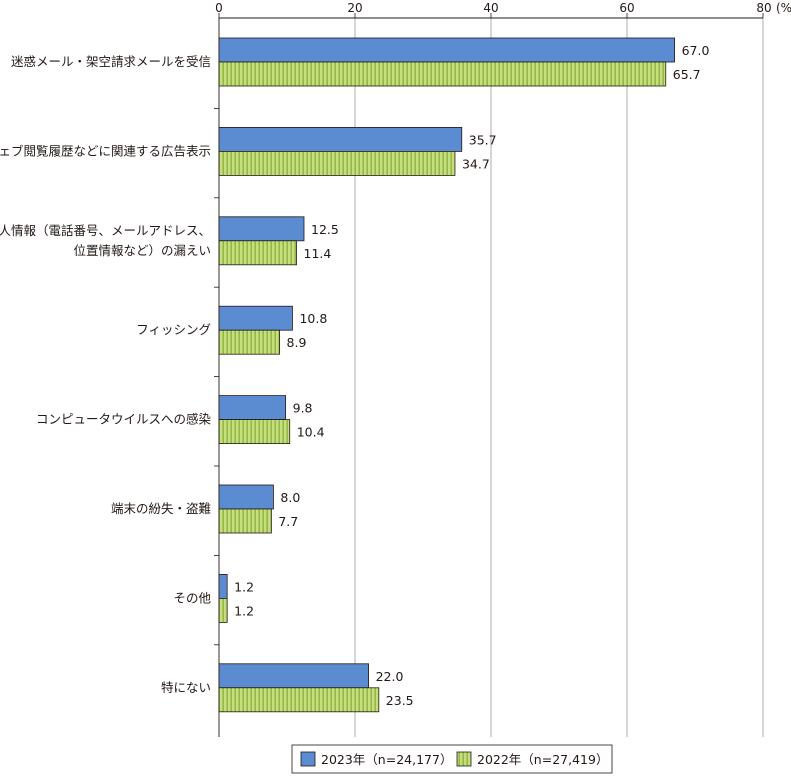 This screenshot has height=776, width=791. Describe the element at coordinates (303, 408) in the screenshot. I see `data-label: 9.8` at that location.